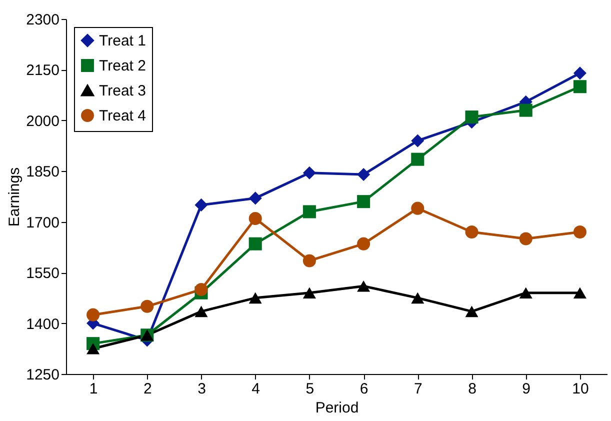 The image size is (611, 421). What do you see at coordinates (472, 389) in the screenshot?
I see `x-tick-label: 8` at bounding box center [472, 389].